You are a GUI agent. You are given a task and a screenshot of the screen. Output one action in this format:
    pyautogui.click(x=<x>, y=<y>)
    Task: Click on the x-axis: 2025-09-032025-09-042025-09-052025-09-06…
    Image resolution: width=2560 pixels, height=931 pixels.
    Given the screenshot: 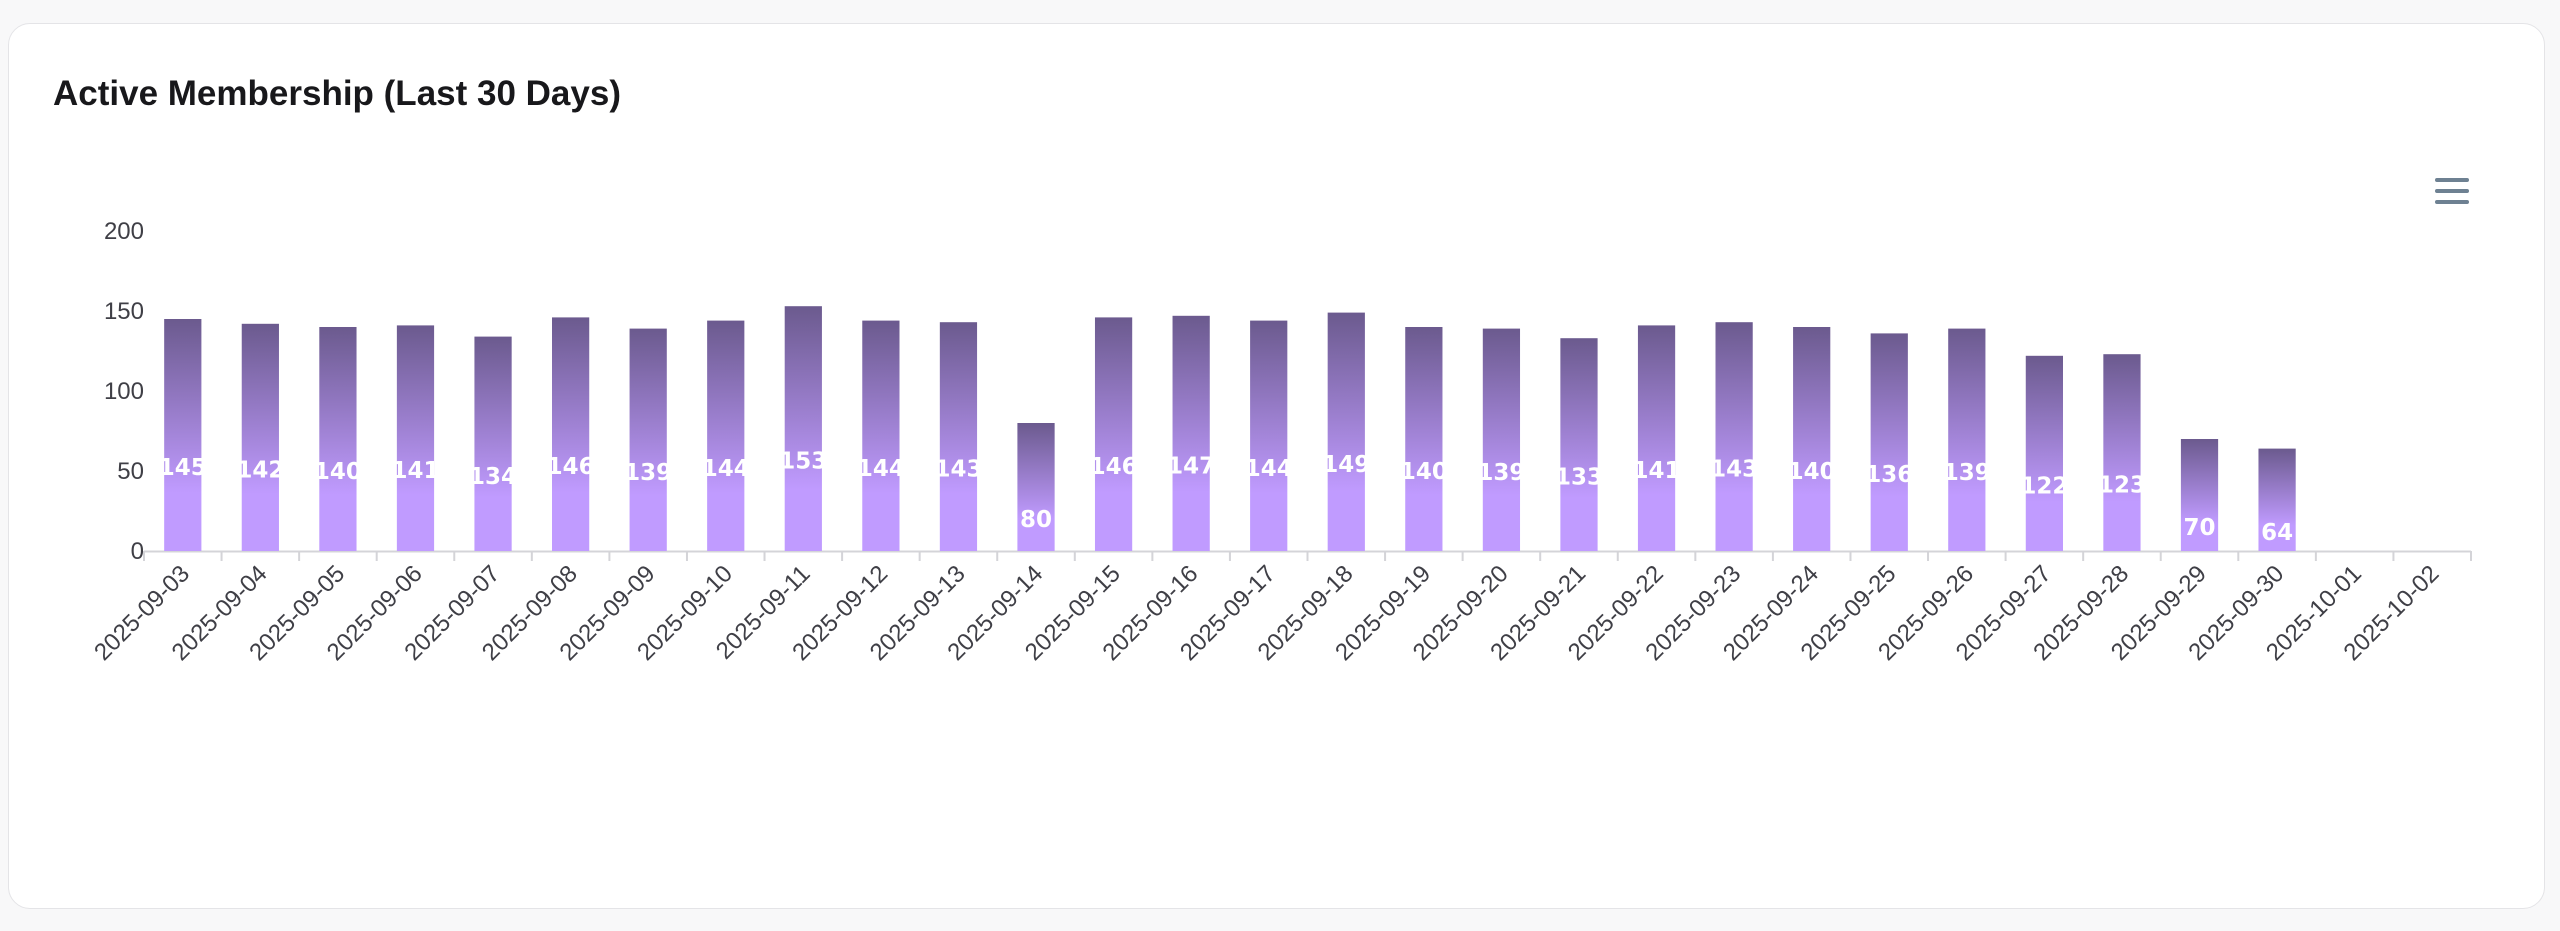 What is the action you would take?
    pyautogui.click(x=1280, y=608)
    